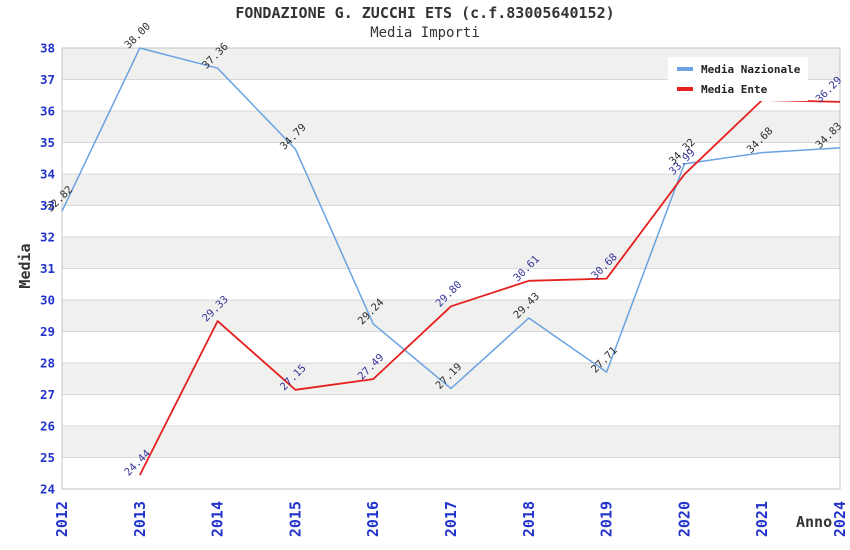 The height and width of the screenshot is (550, 850). What do you see at coordinates (140, 519) in the screenshot?
I see `x-tick-label: 2013` at bounding box center [140, 519].